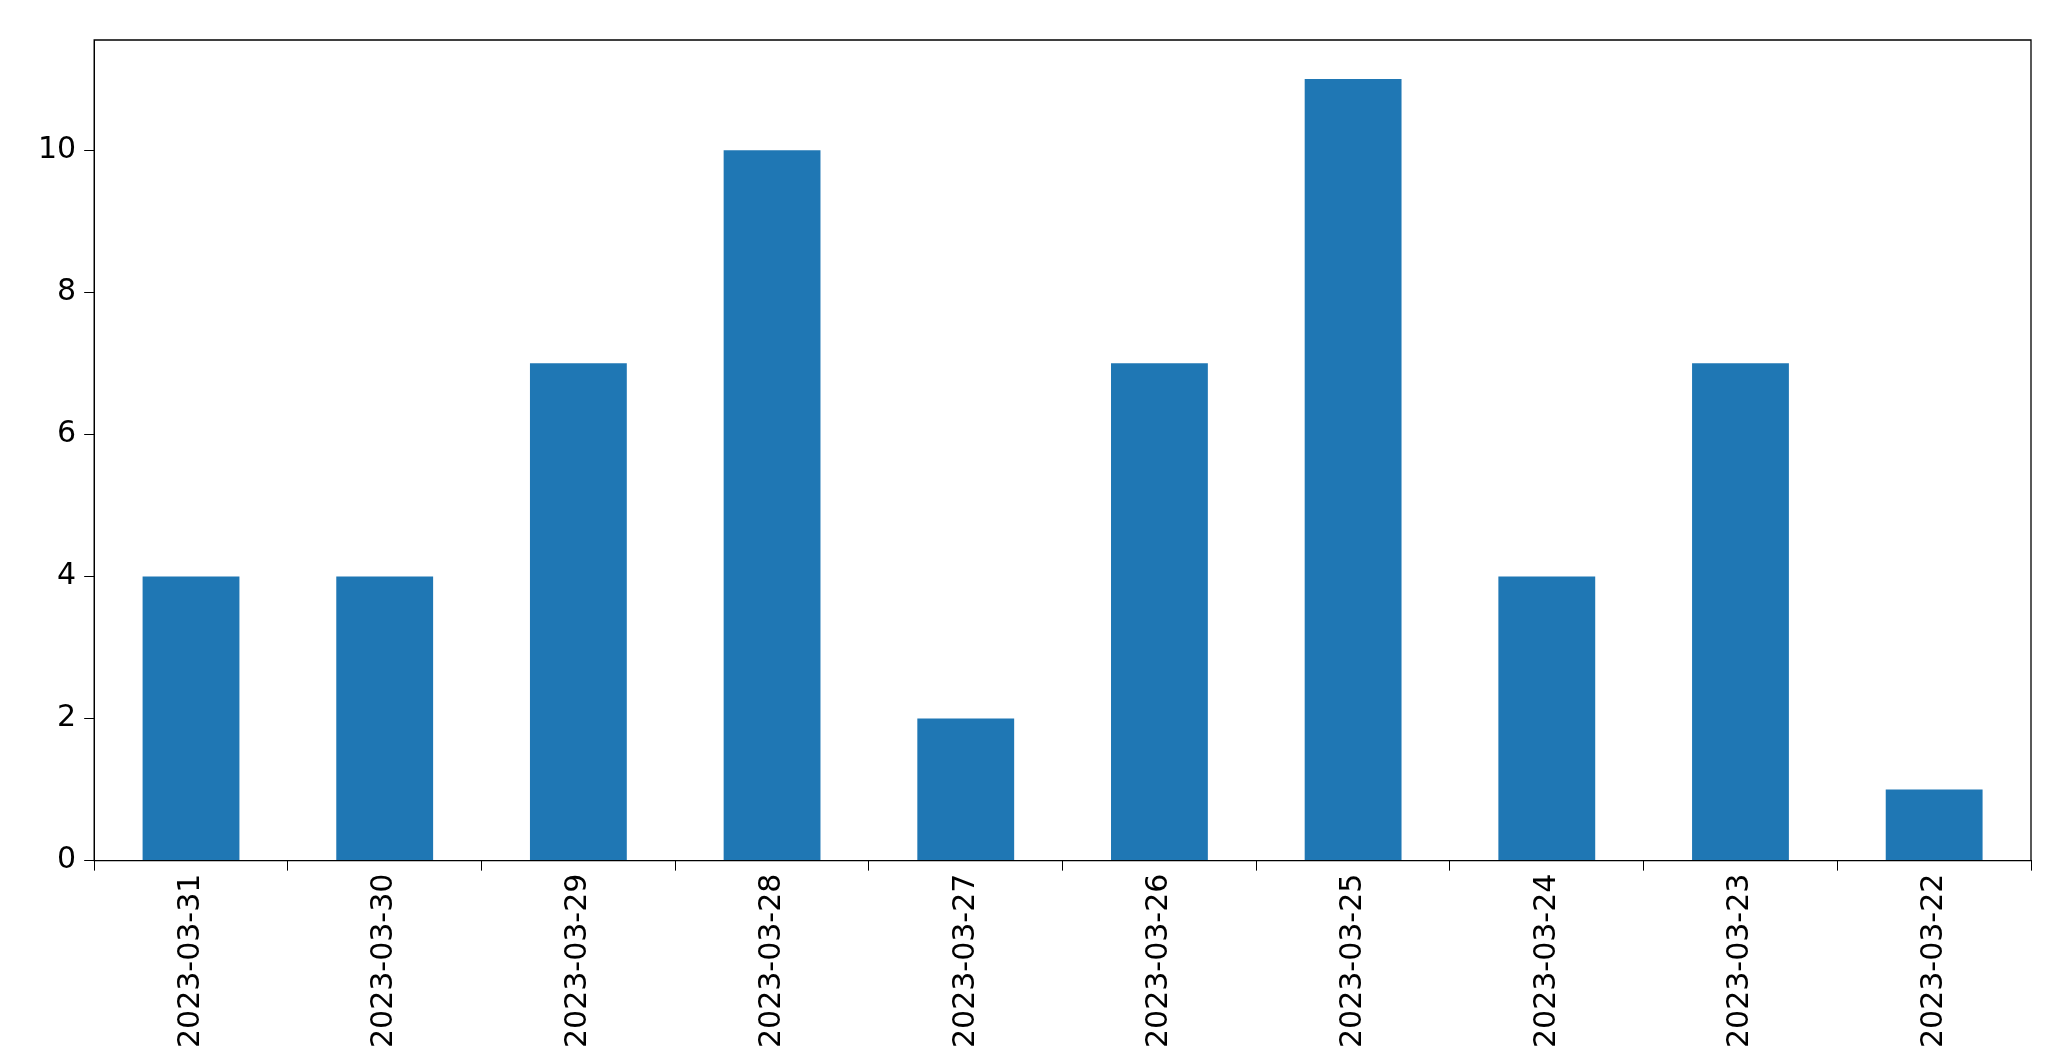  Describe the element at coordinates (1738, 961) in the screenshot. I see `x-tick-label: 2023-03-23` at that location.